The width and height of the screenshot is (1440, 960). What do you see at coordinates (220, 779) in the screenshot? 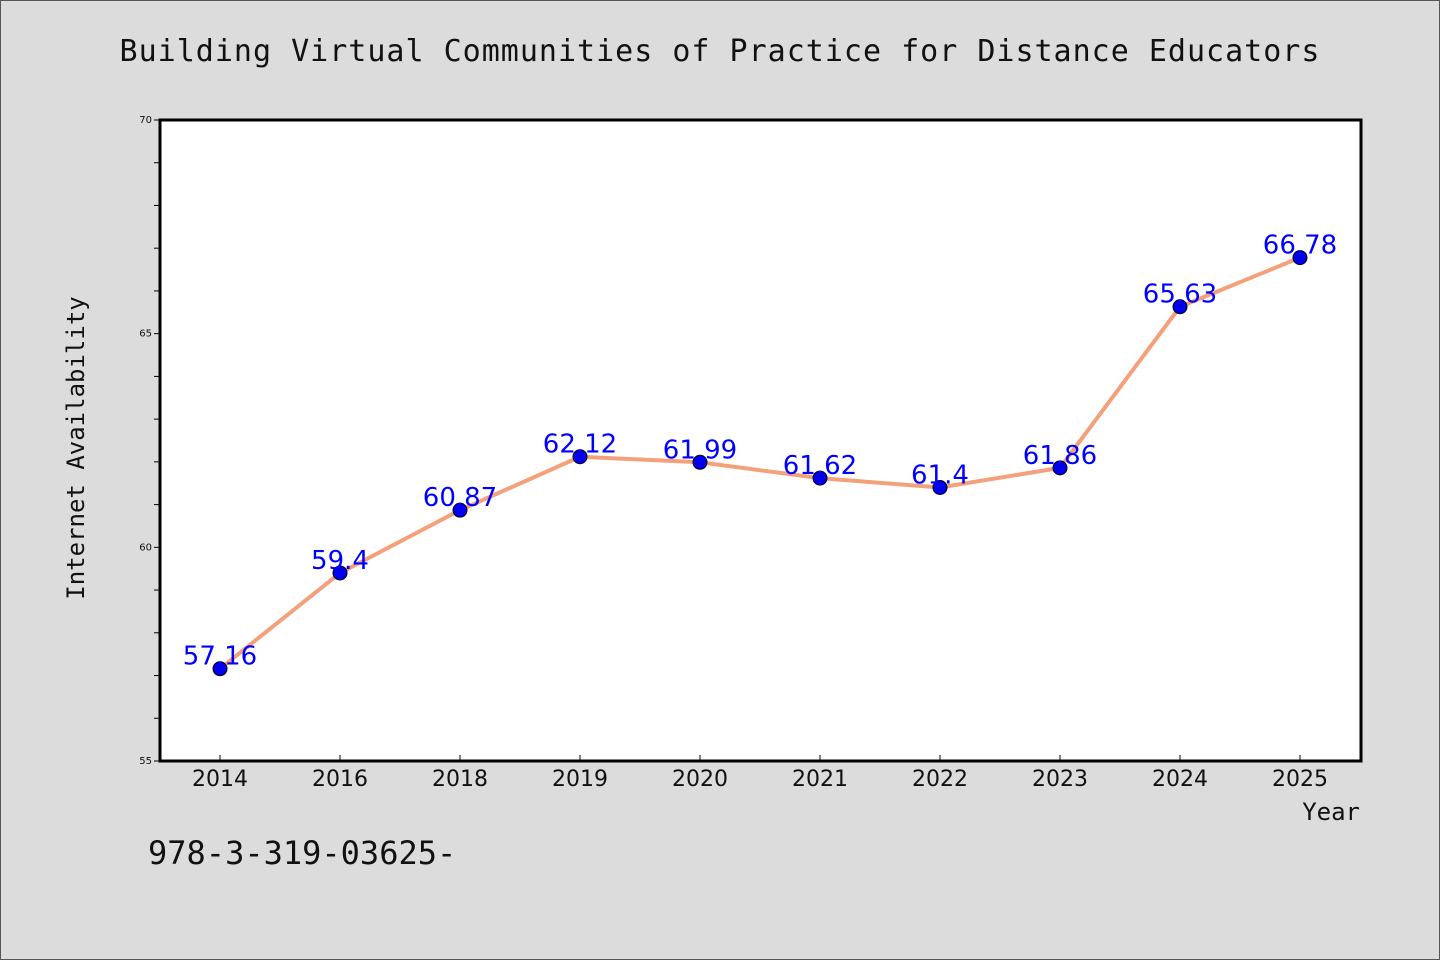
I see `x-tick-label: 2014` at bounding box center [220, 779].